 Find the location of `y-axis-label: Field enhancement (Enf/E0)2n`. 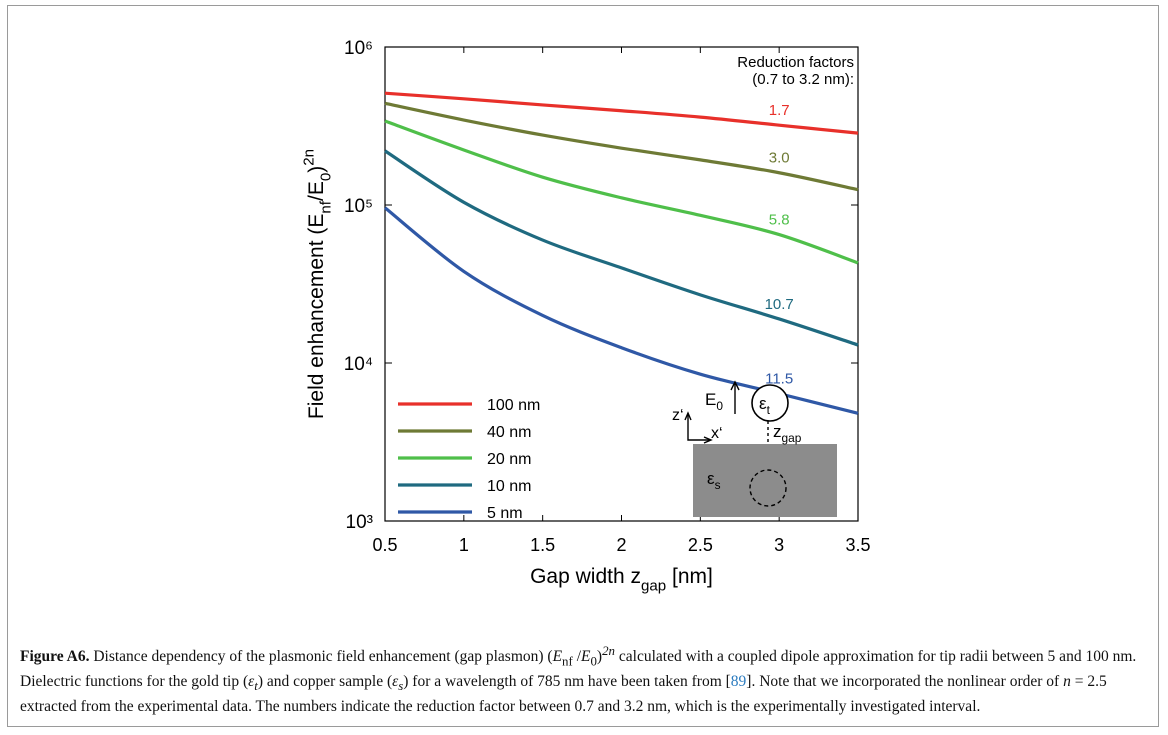

y-axis-label: Field enhancement (Enf/E0)2n is located at coordinates (318, 284).